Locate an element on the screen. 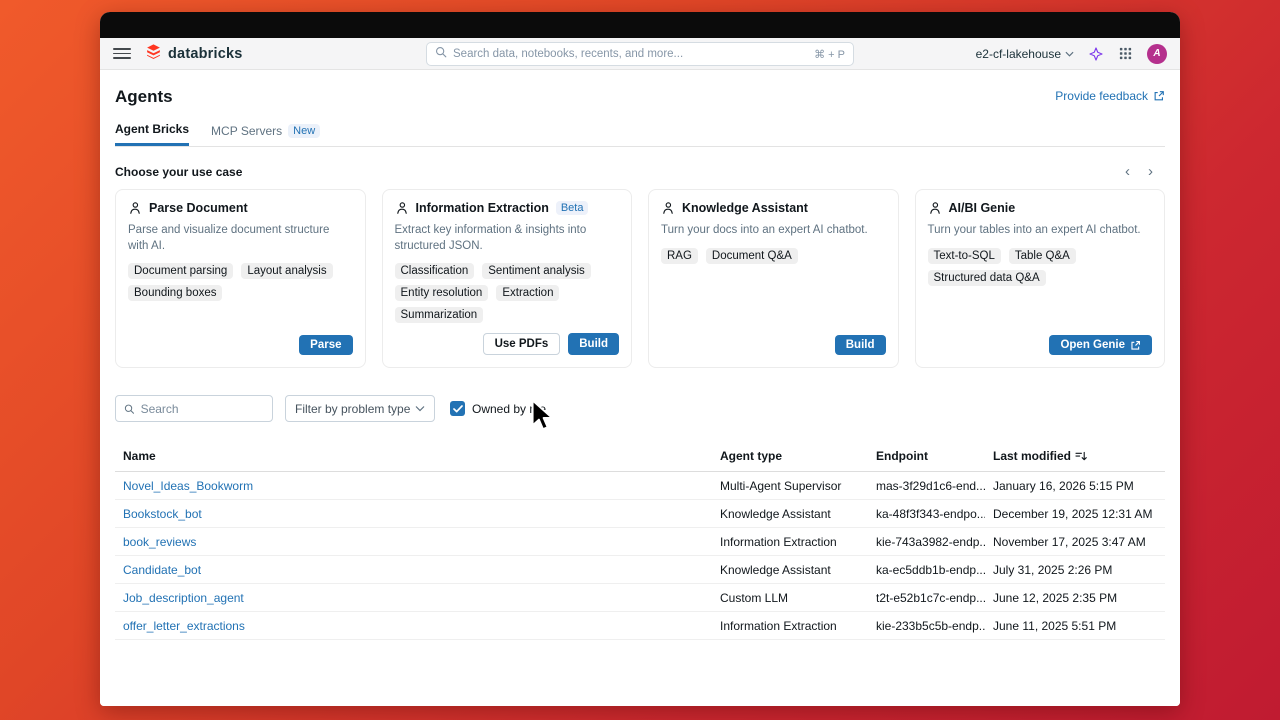 This screenshot has height=720, width=1280. card-title: AI/BI Genie is located at coordinates (982, 208).